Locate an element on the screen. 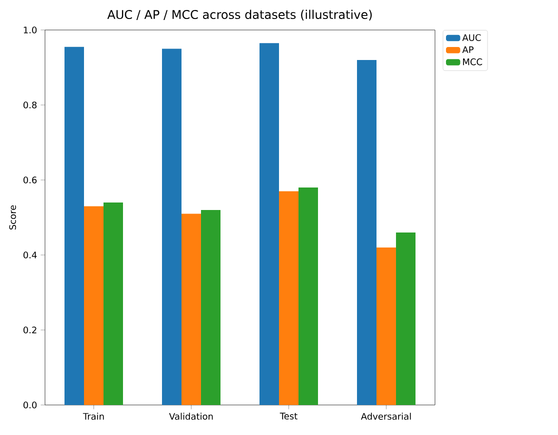 The height and width of the screenshot is (435, 558). y-tick-label: 0.0 is located at coordinates (30, 405).